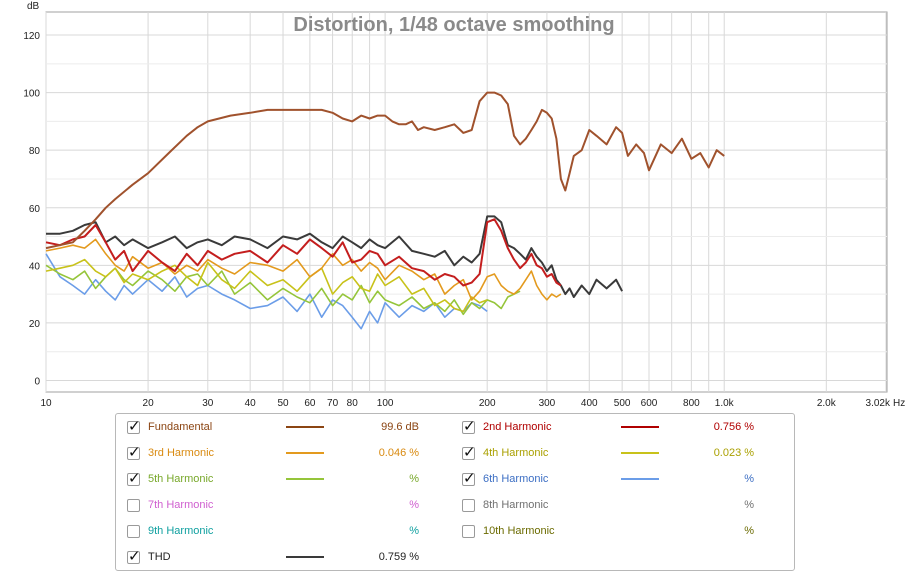 The height and width of the screenshot is (573, 910). I want to click on thd-value-number: 0.759, so click(392, 557).